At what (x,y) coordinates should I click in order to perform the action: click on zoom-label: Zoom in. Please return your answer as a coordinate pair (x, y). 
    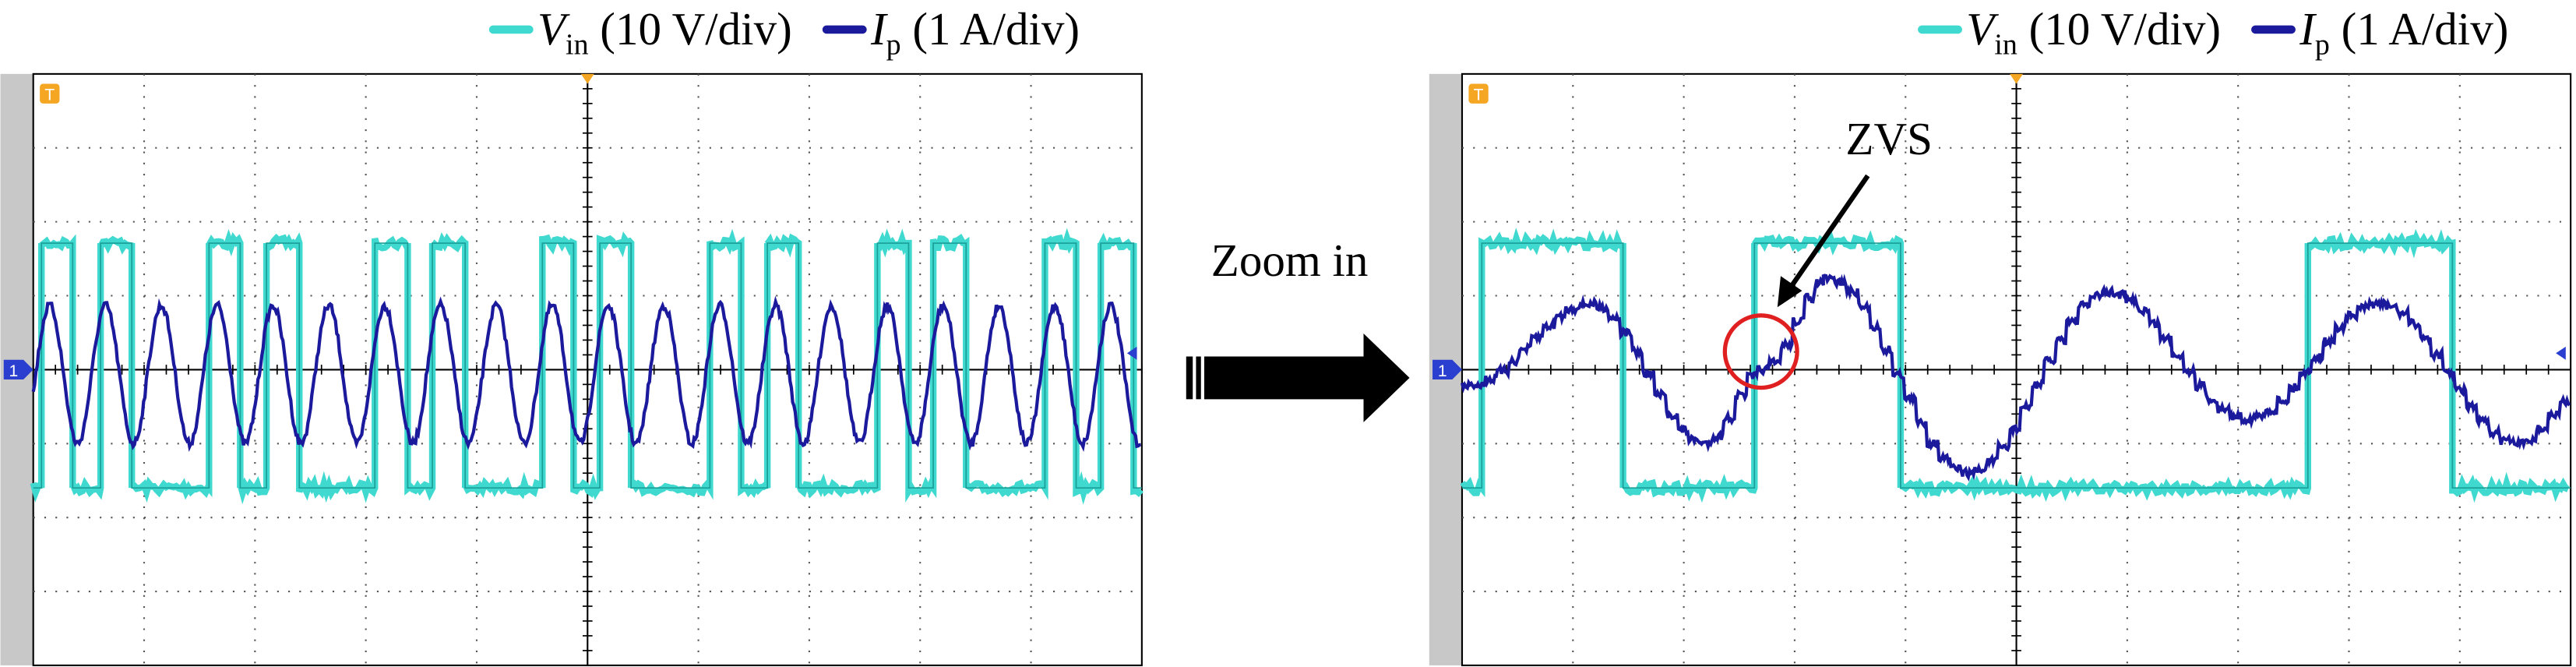
    Looking at the image, I should click on (1290, 260).